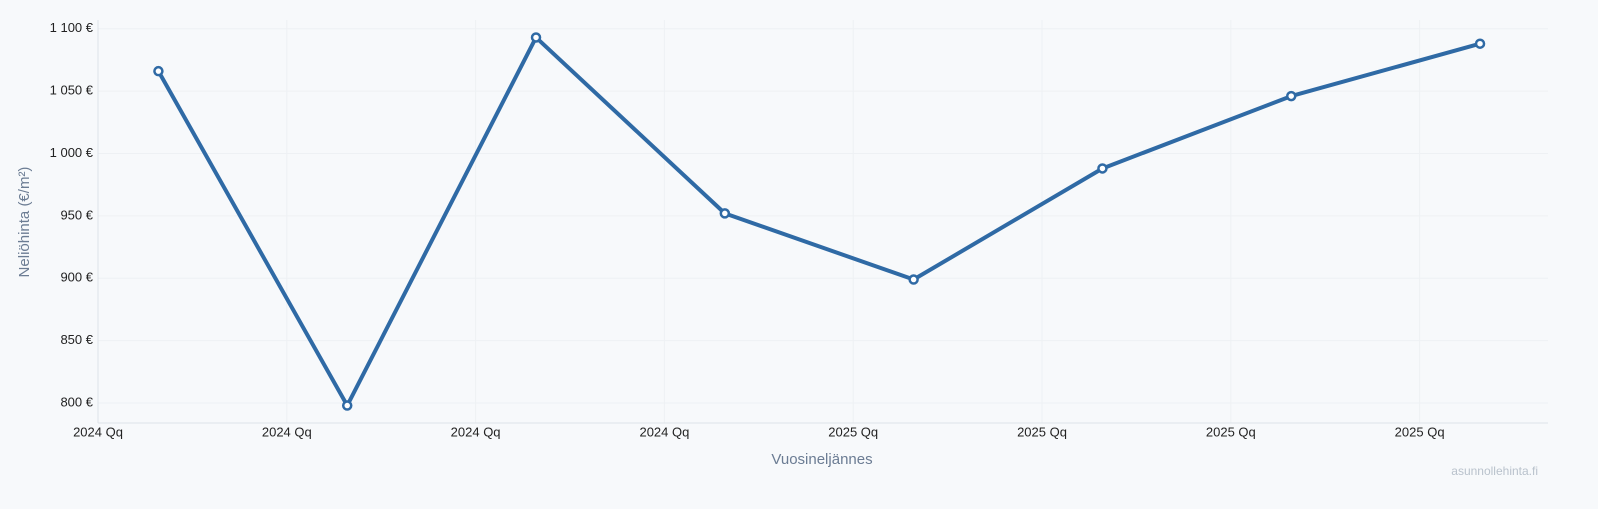 The height and width of the screenshot is (509, 1598). What do you see at coordinates (821, 459) in the screenshot?
I see `x-axis-title: Vuosineljännes` at bounding box center [821, 459].